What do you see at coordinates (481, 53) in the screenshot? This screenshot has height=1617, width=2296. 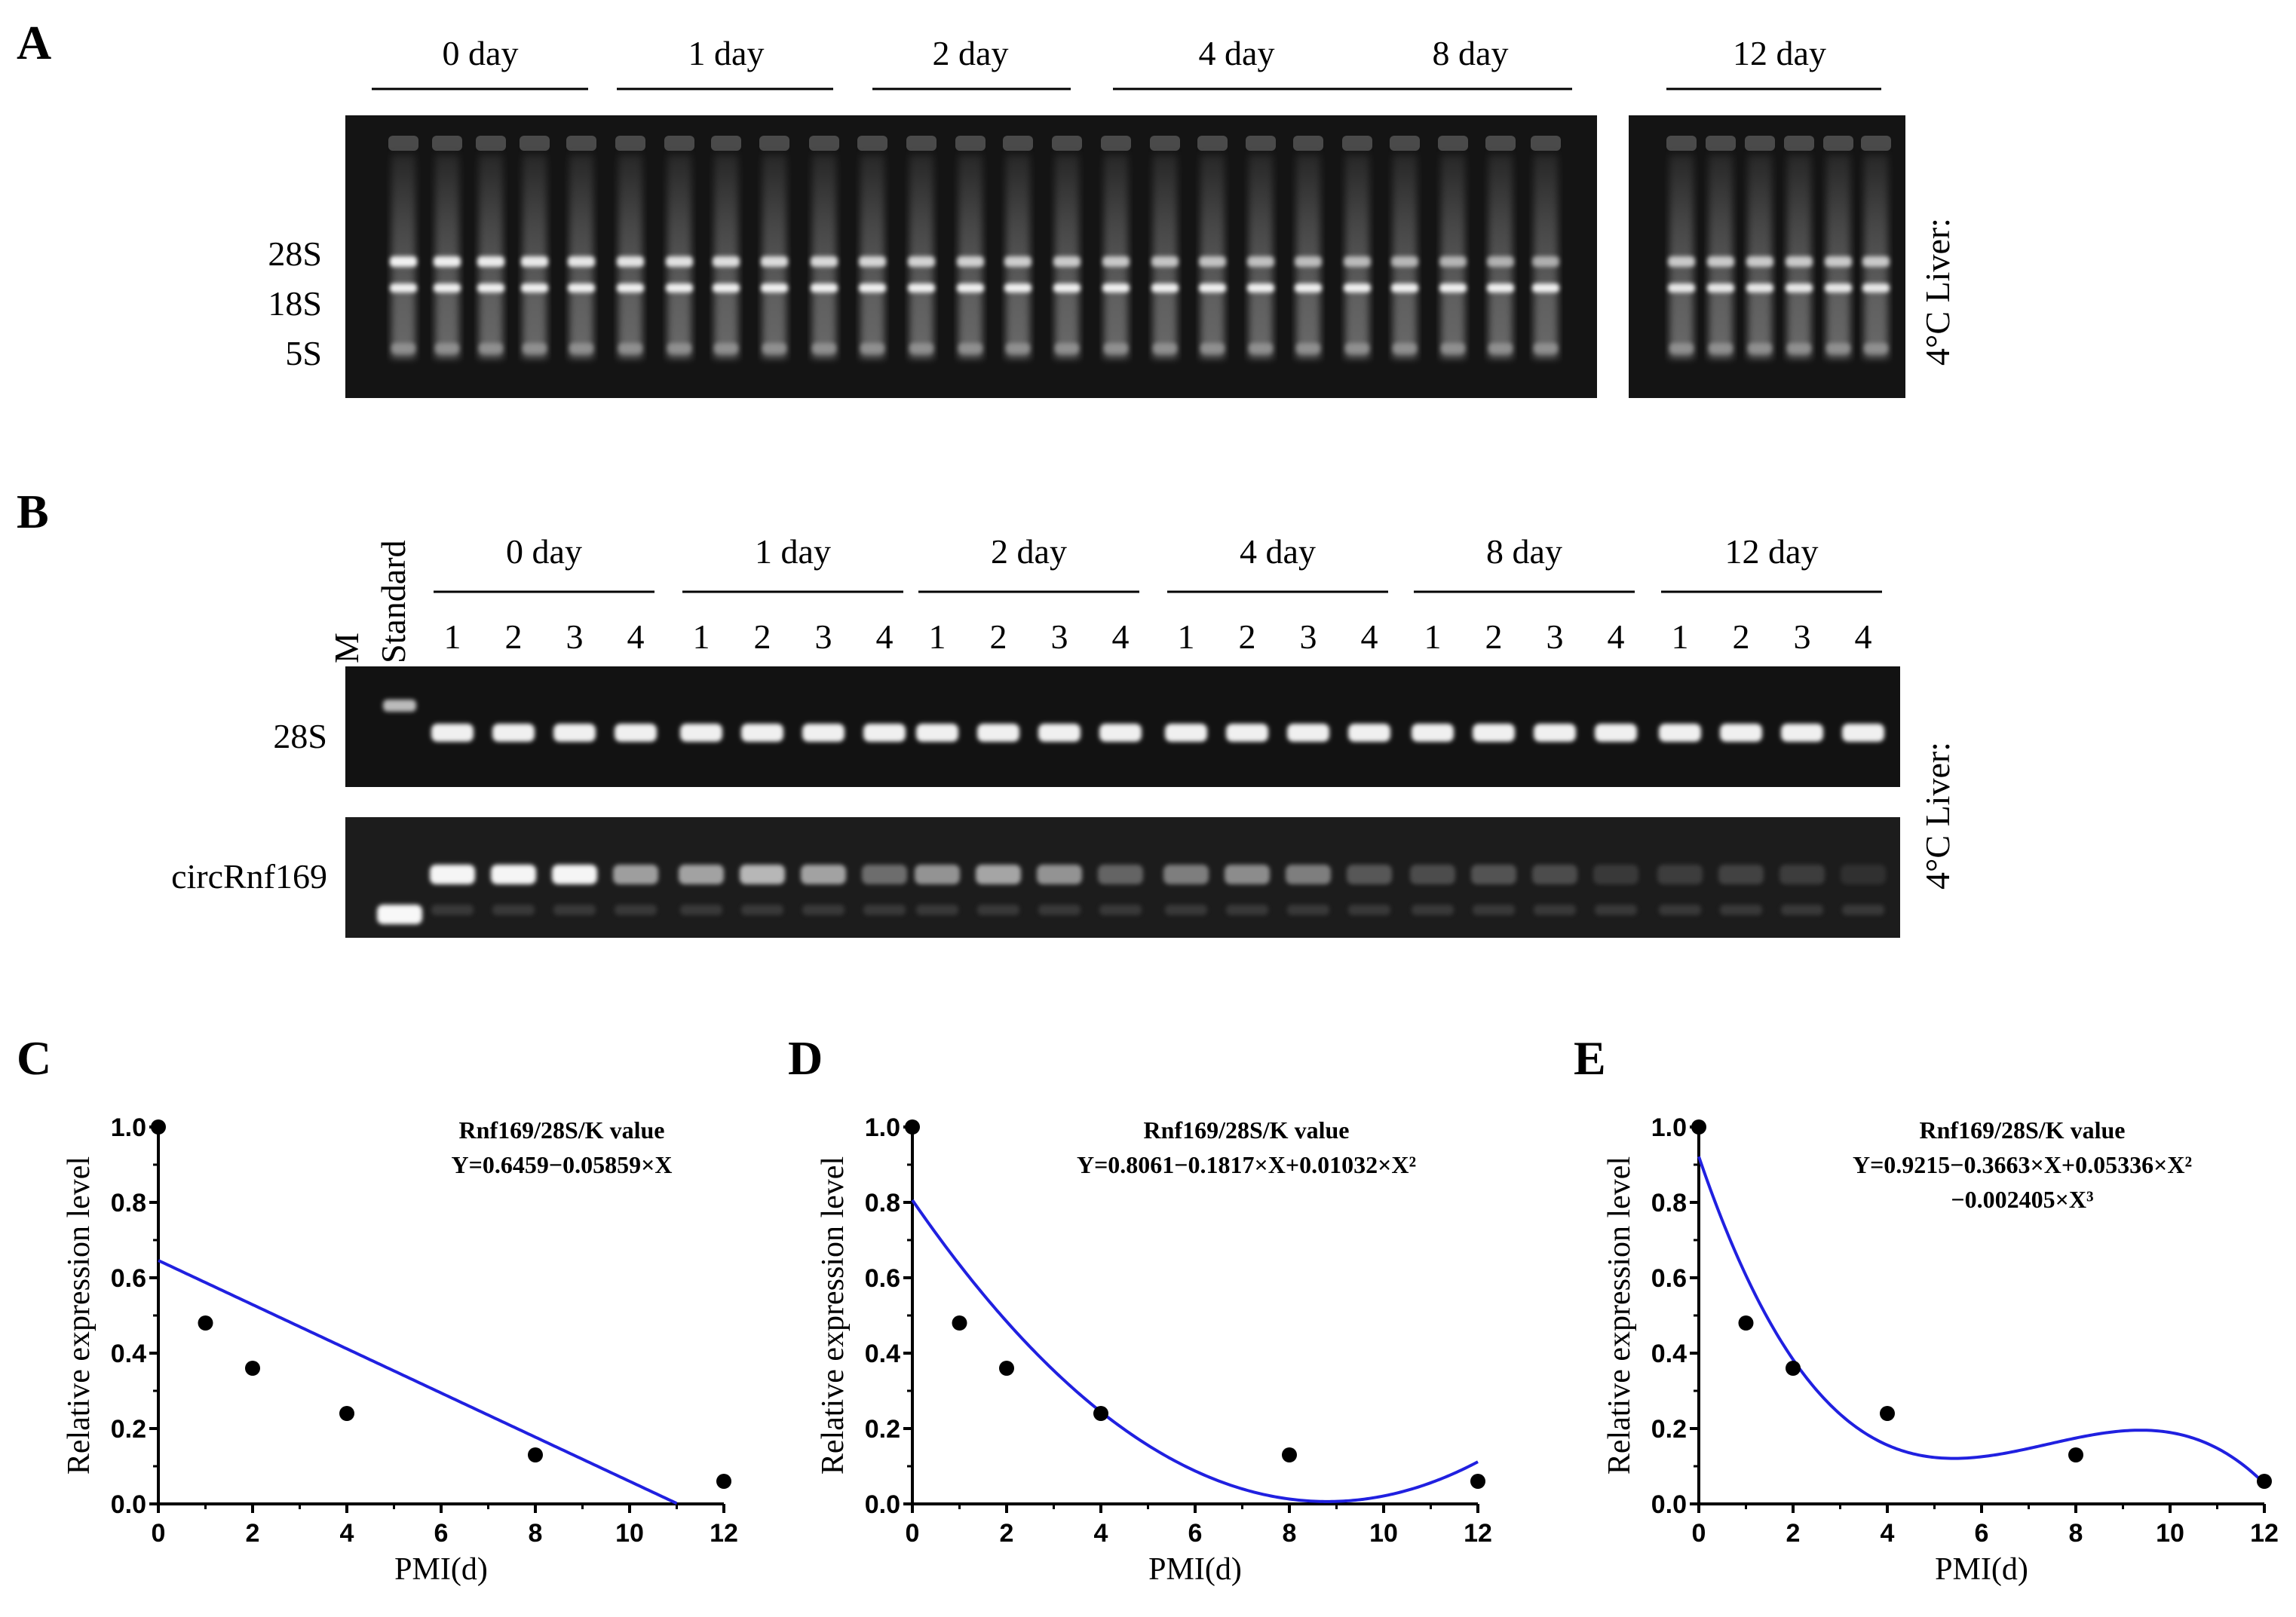 I see `a-group-label: 0 day` at bounding box center [481, 53].